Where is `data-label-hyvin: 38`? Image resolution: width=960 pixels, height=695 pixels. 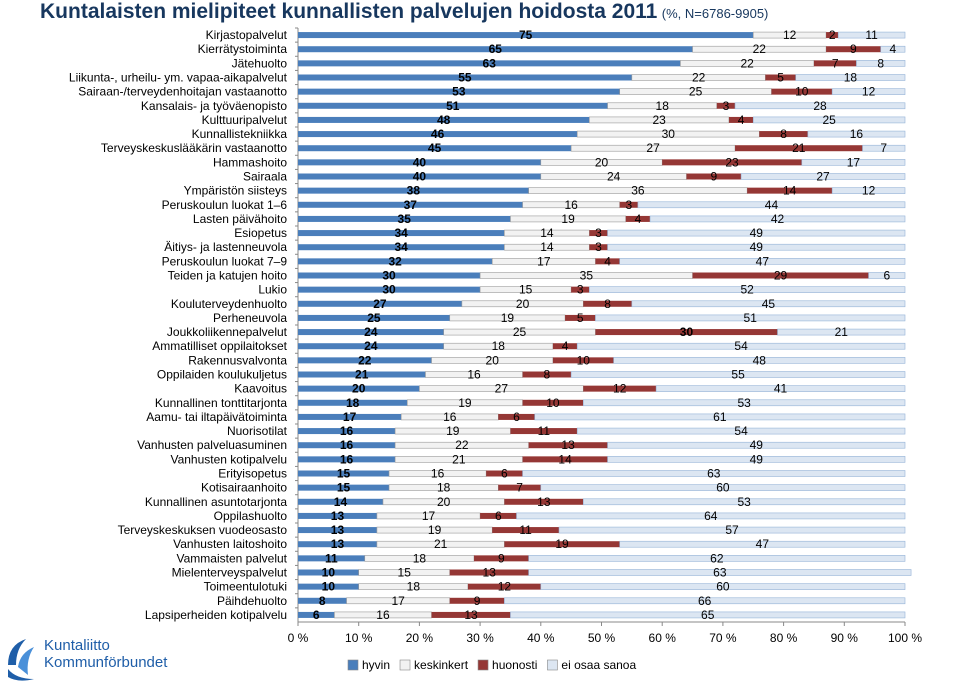 data-label-hyvin: 38 is located at coordinates (414, 191).